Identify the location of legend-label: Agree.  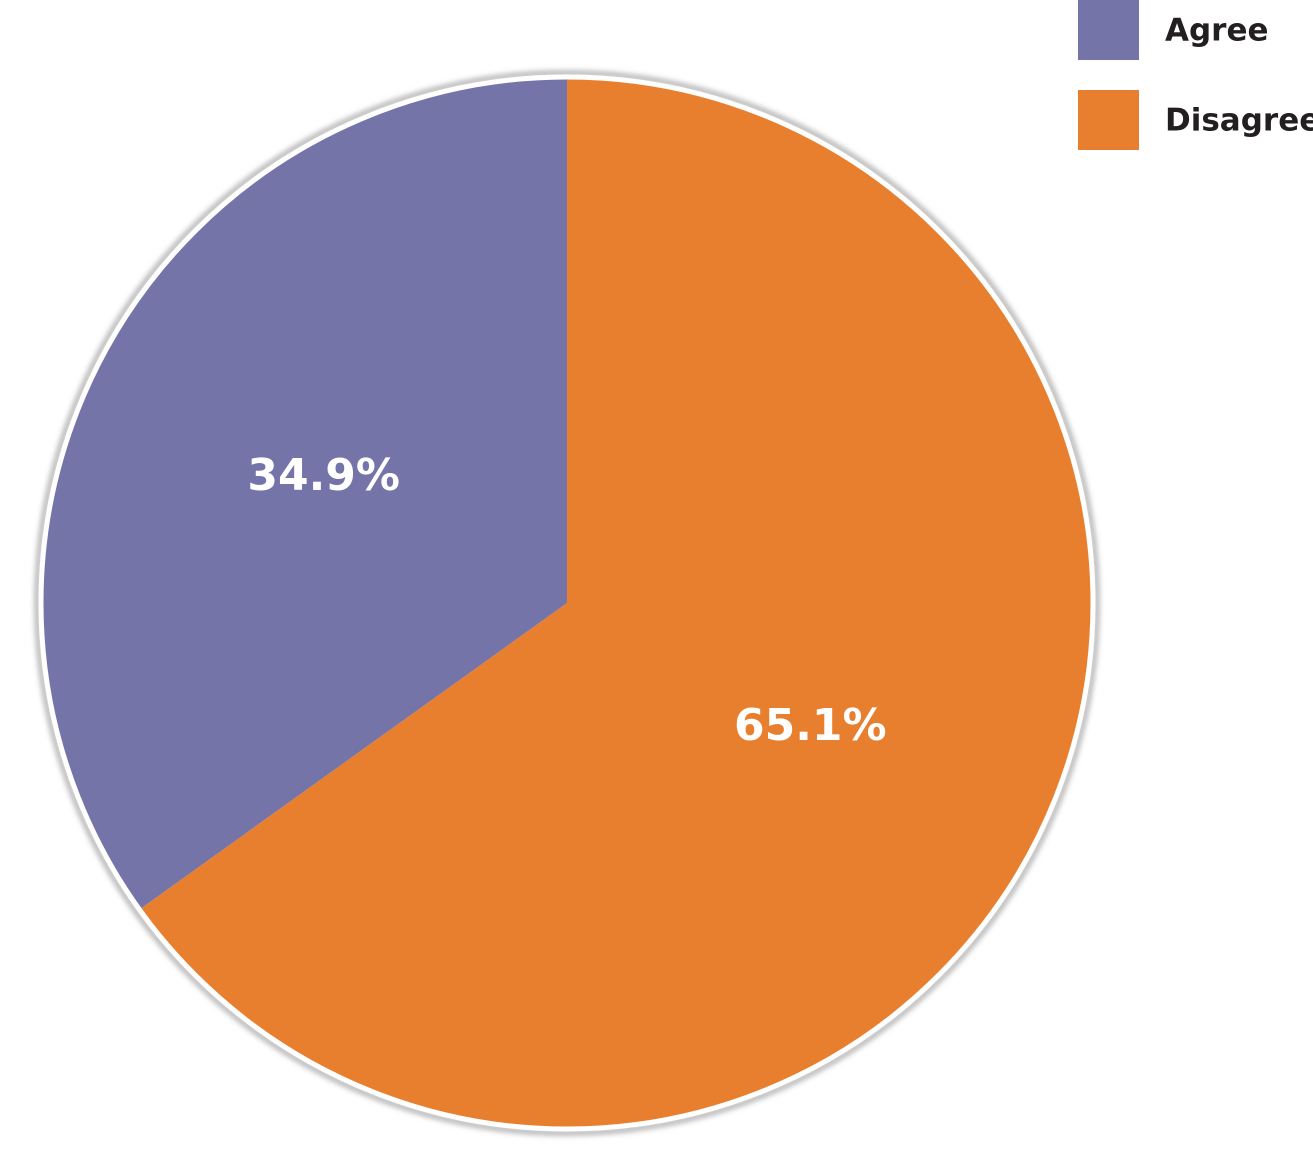
(1217, 31).